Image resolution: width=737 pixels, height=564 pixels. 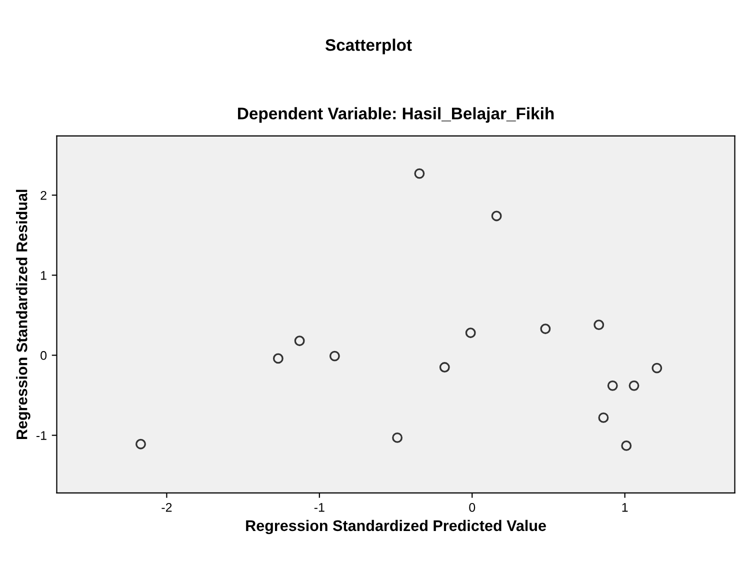 I want to click on y-tick-label: 0, so click(x=43, y=355).